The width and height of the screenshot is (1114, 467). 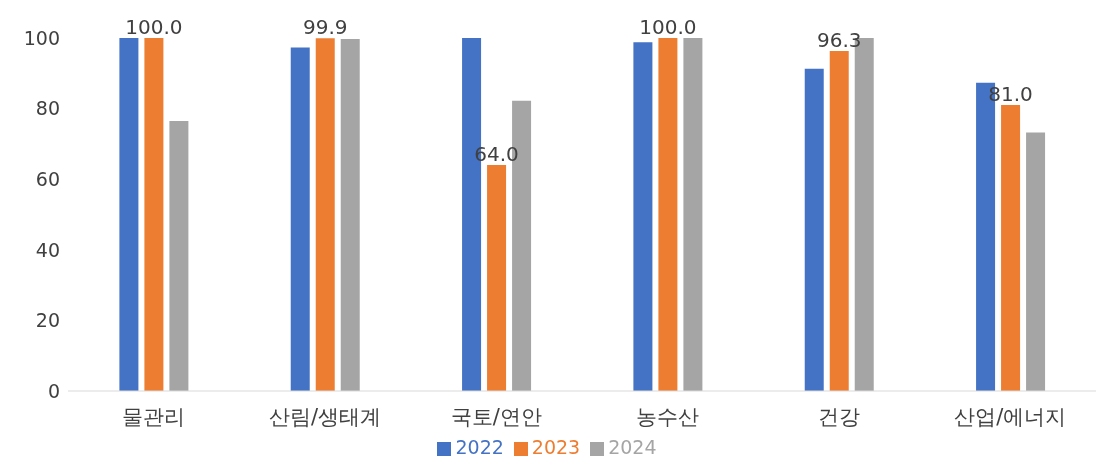 I want to click on x-tick-label: 산업/에너지, so click(x=1010, y=416).